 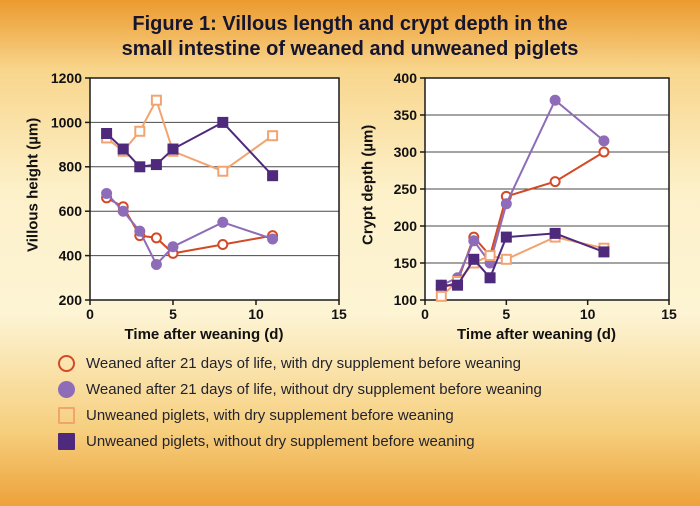 I want to click on svg-text: 250, so click(x=405, y=189).